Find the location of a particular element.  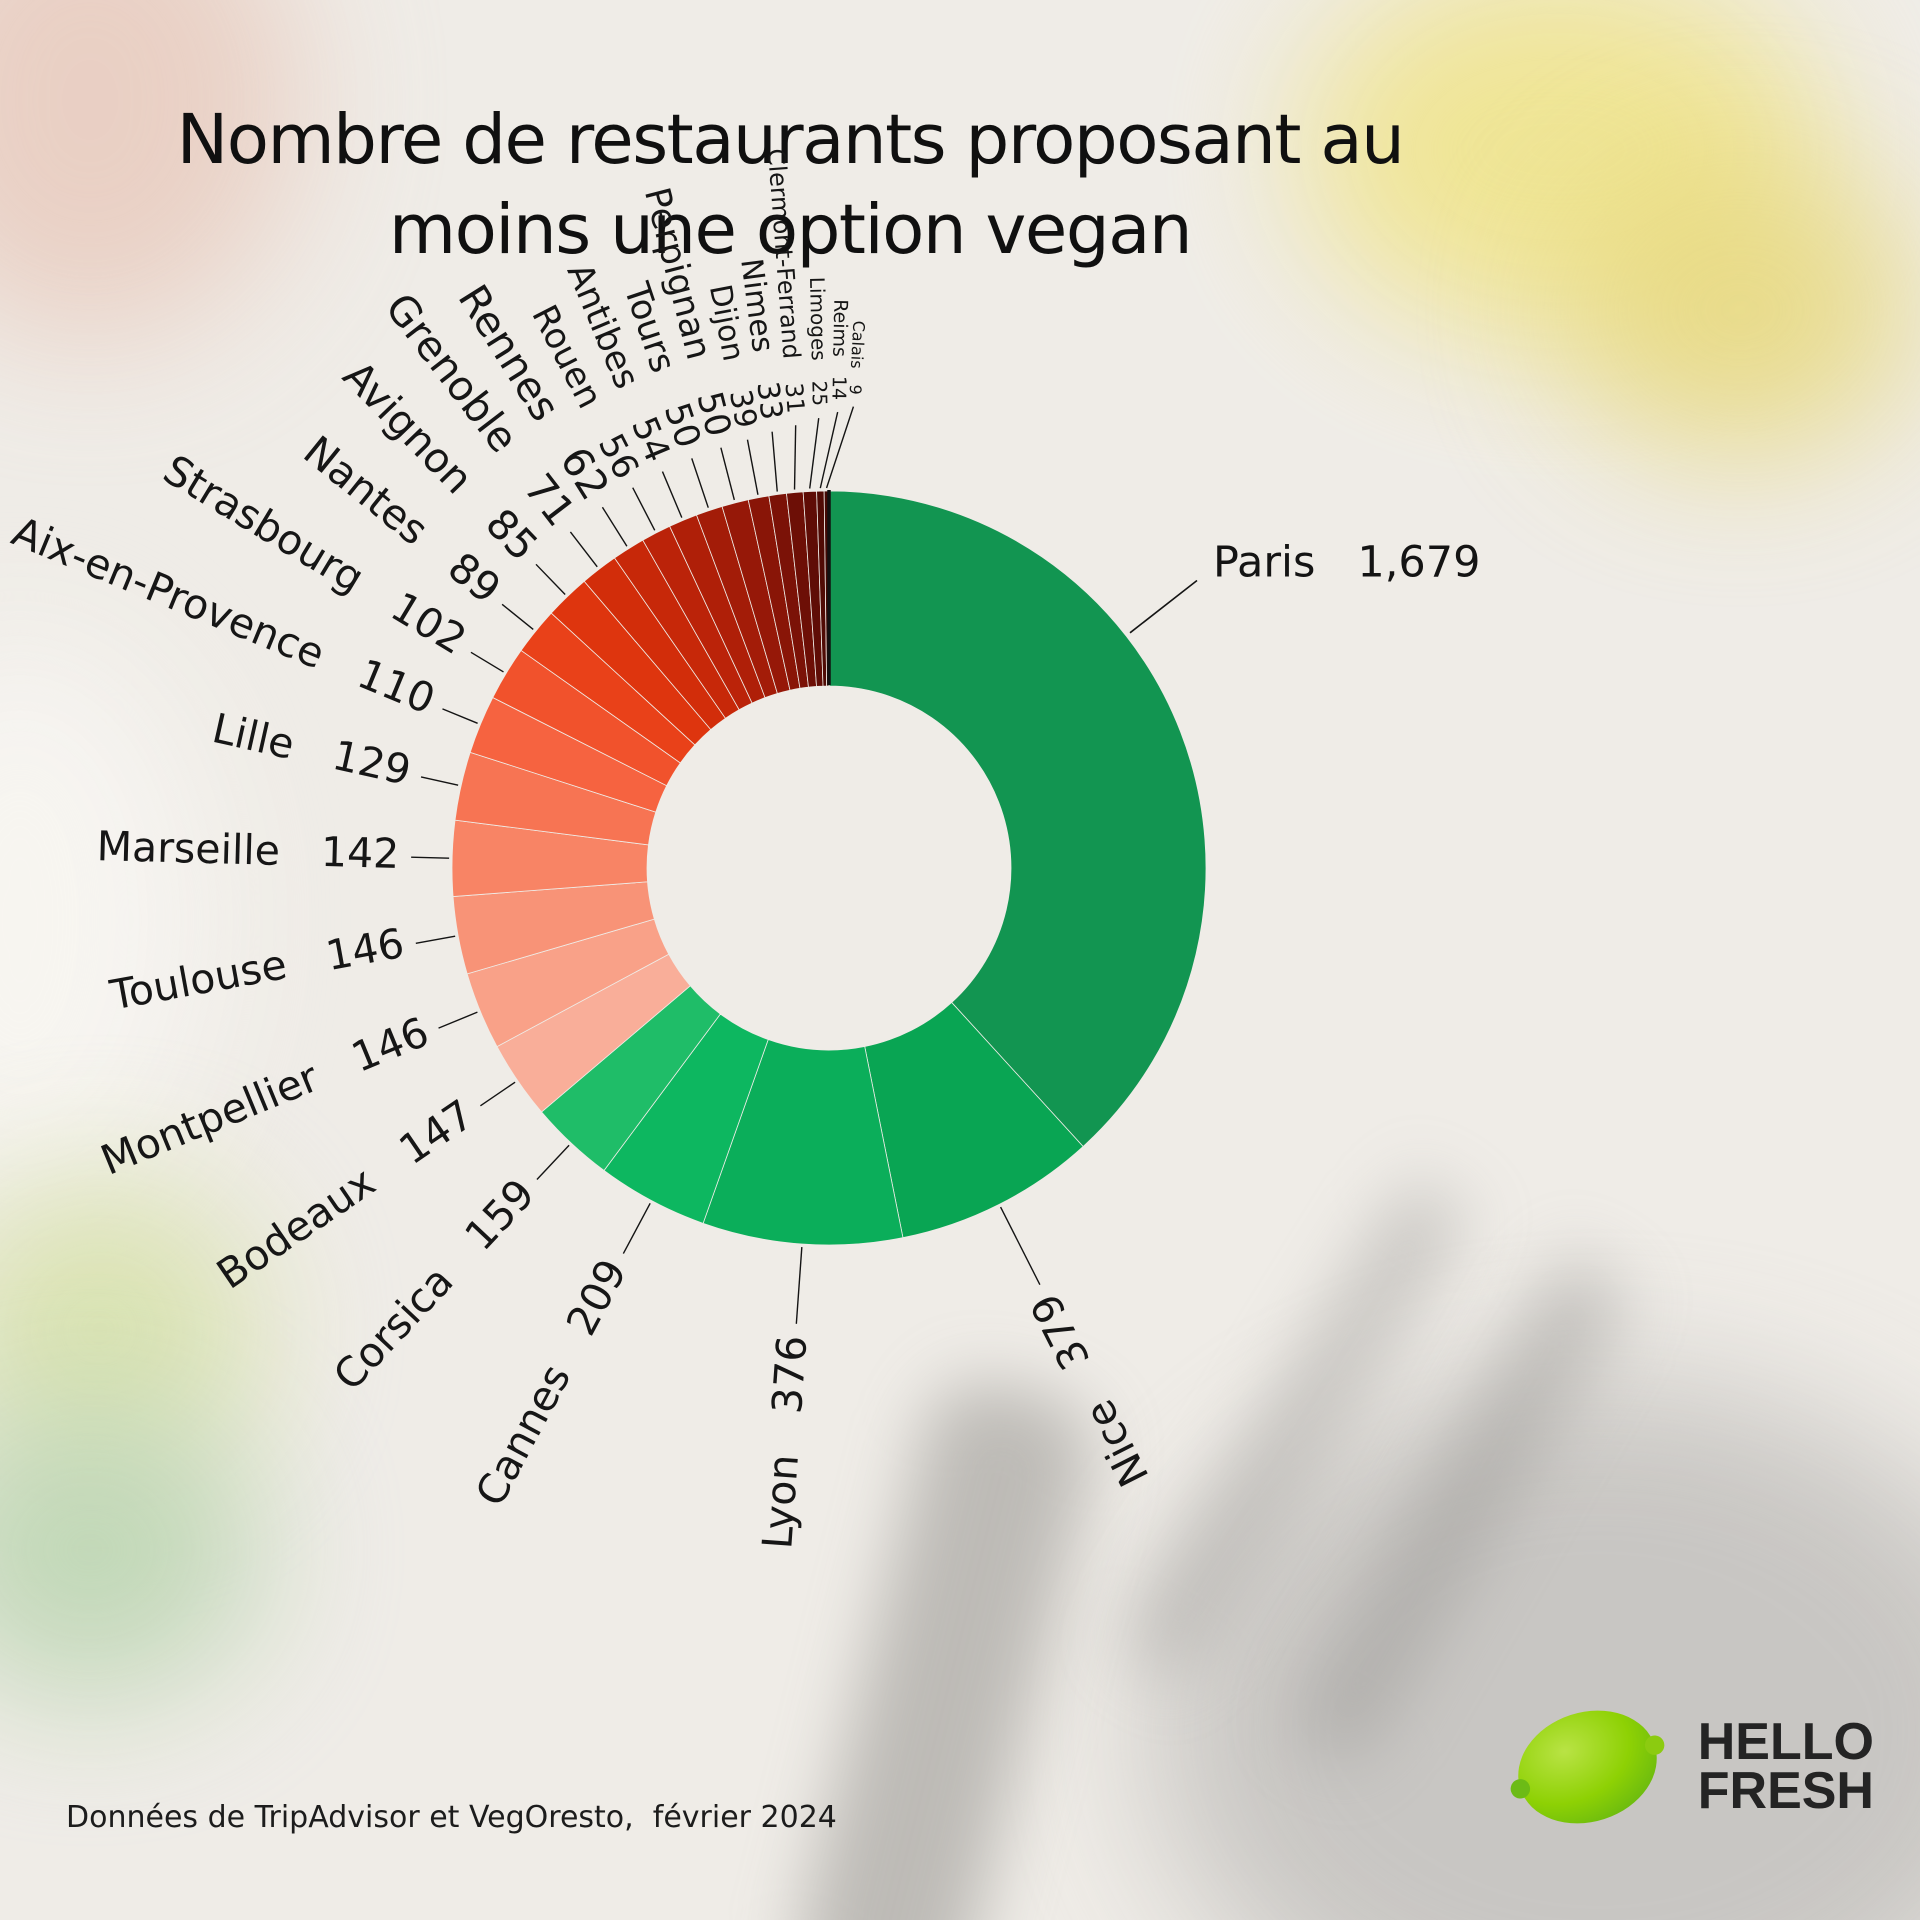

leader-line-paris is located at coordinates (1163, 606).